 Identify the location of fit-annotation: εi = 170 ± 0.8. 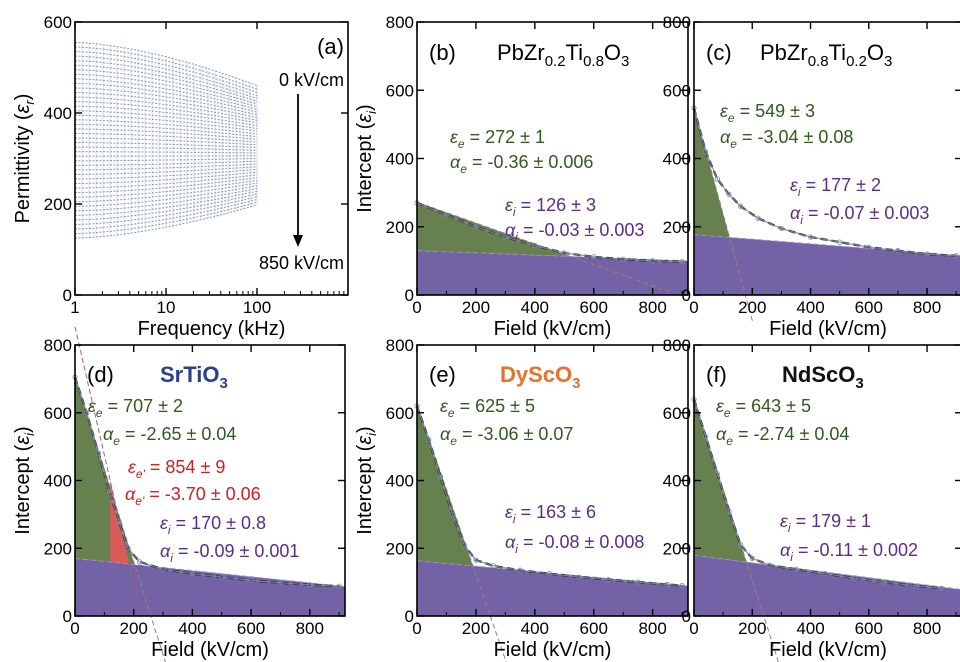
(213, 525).